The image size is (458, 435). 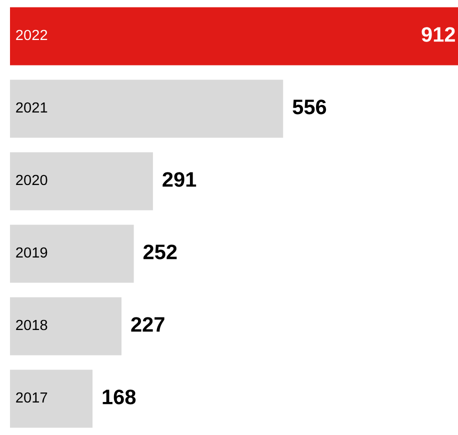 I want to click on y-tick-label: 2017, so click(x=32, y=397).